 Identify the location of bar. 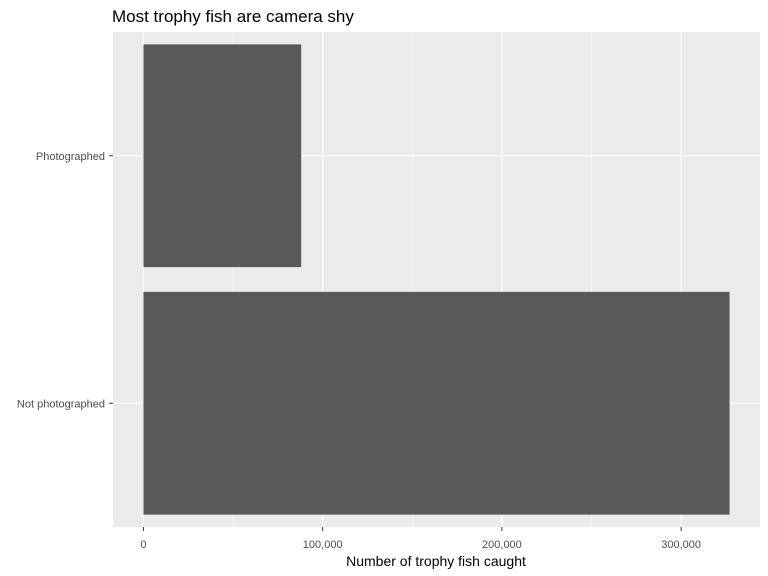
(222, 156).